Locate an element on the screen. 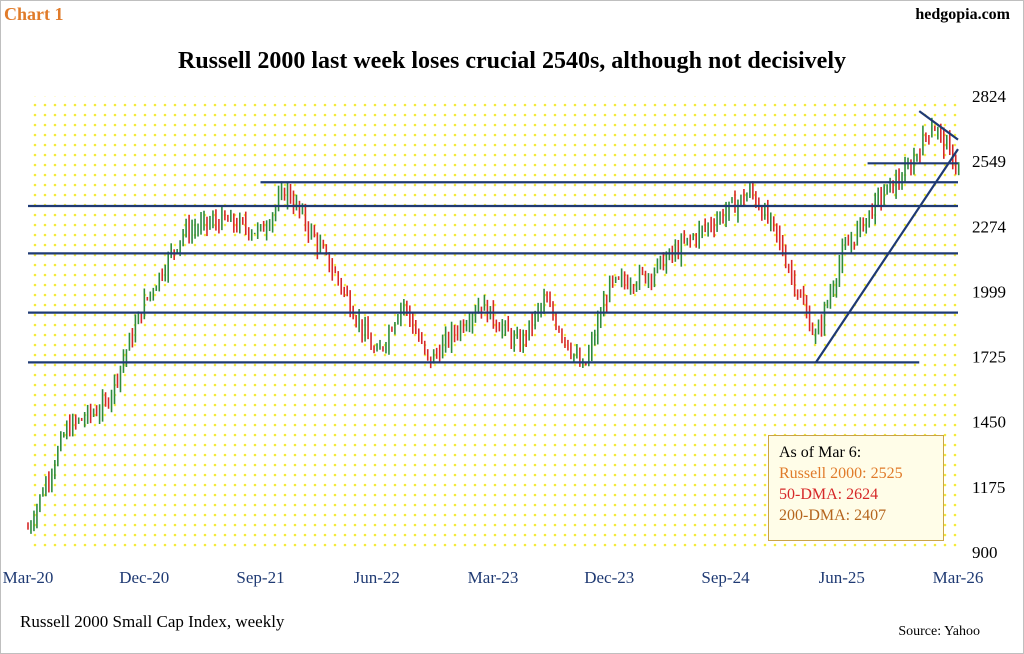 The height and width of the screenshot is (654, 1024). y-axis: 900 1175 1450 1725 1999 2274 2549 2824 is located at coordinates (989, 324).